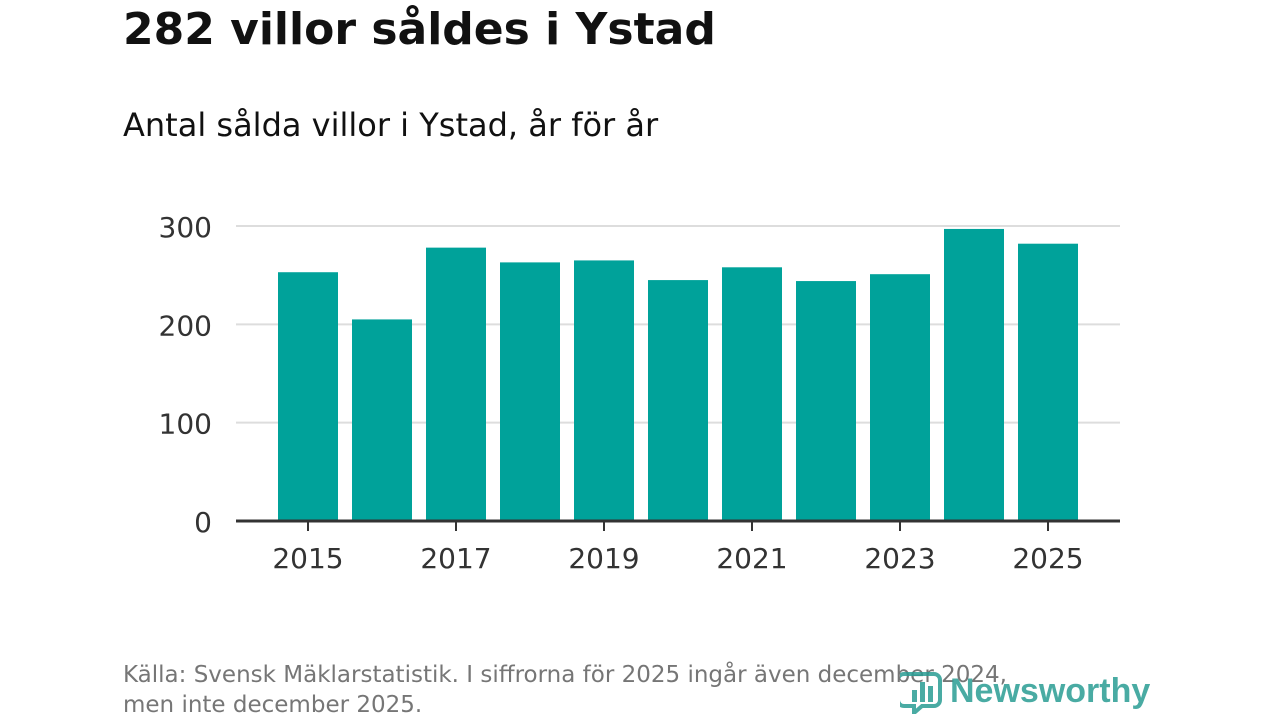 This screenshot has height=720, width=1280. Describe the element at coordinates (419, 29) in the screenshot. I see `chart-title: 282 villor såldes i Ystad` at that location.